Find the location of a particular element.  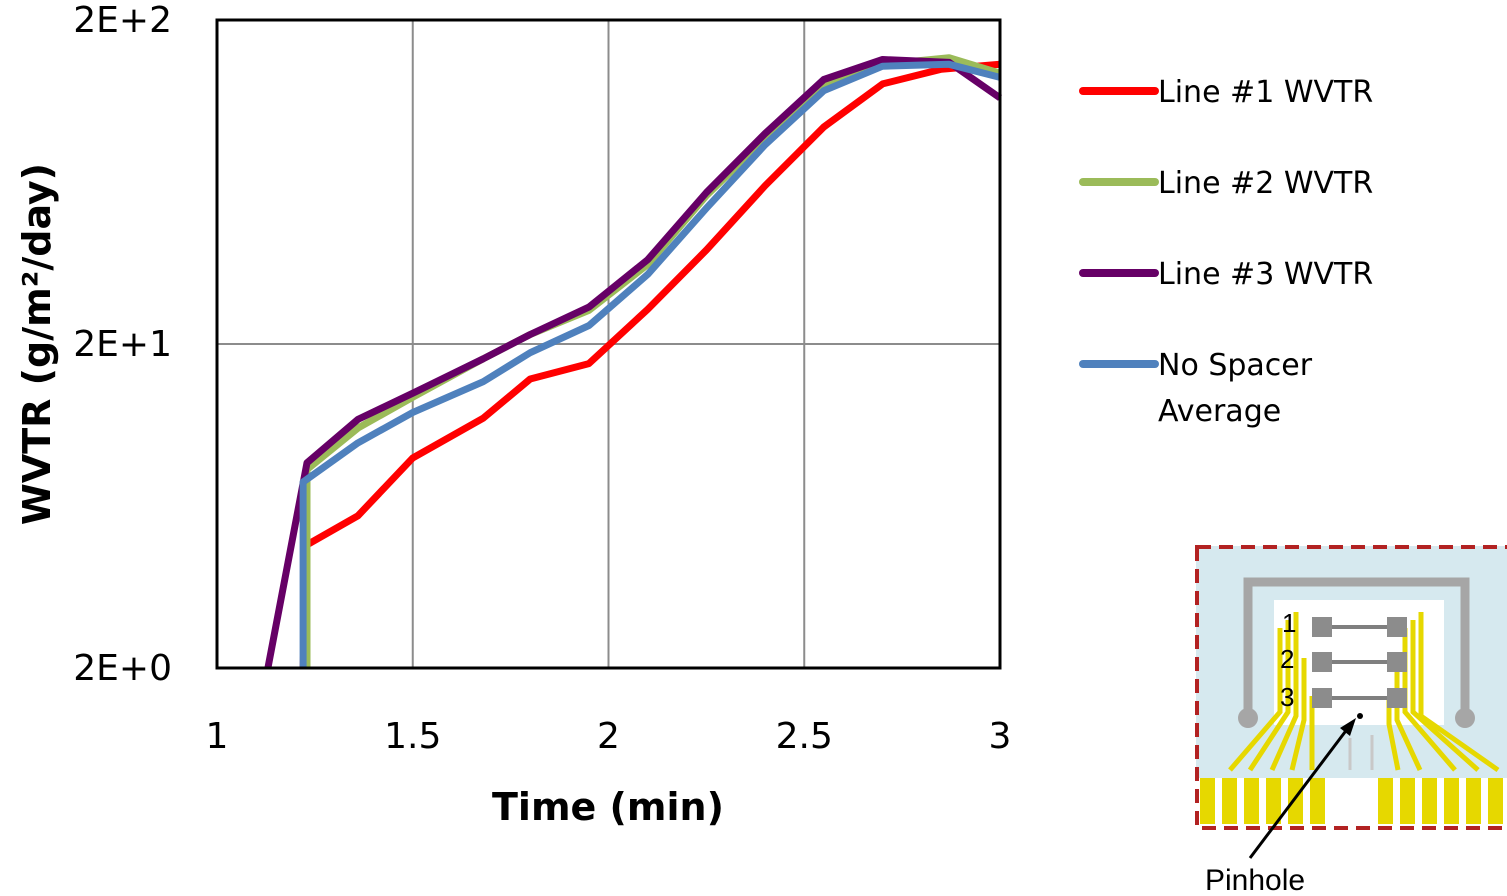

x-tick-label-0: 1 is located at coordinates (217, 736).